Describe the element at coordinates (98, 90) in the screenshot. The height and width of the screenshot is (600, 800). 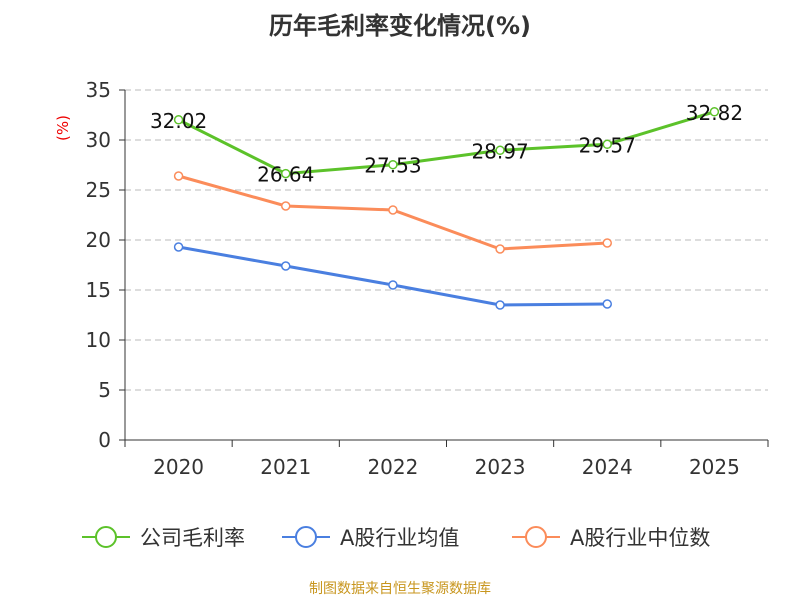
I see `y-tick-label: 35` at that location.